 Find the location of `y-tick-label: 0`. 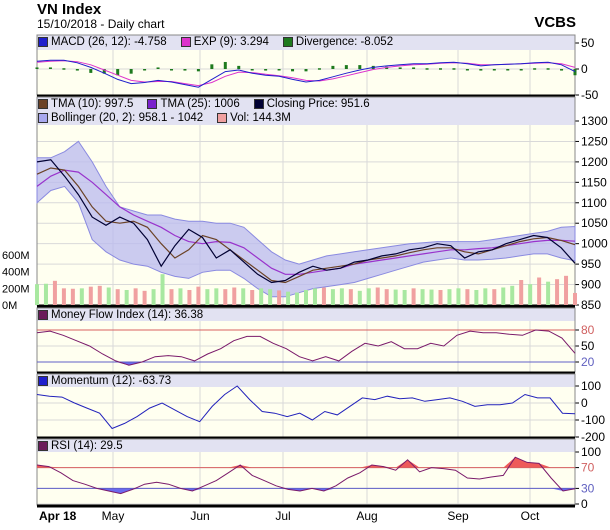

y-tick-label: 0 is located at coordinates (584, 504).